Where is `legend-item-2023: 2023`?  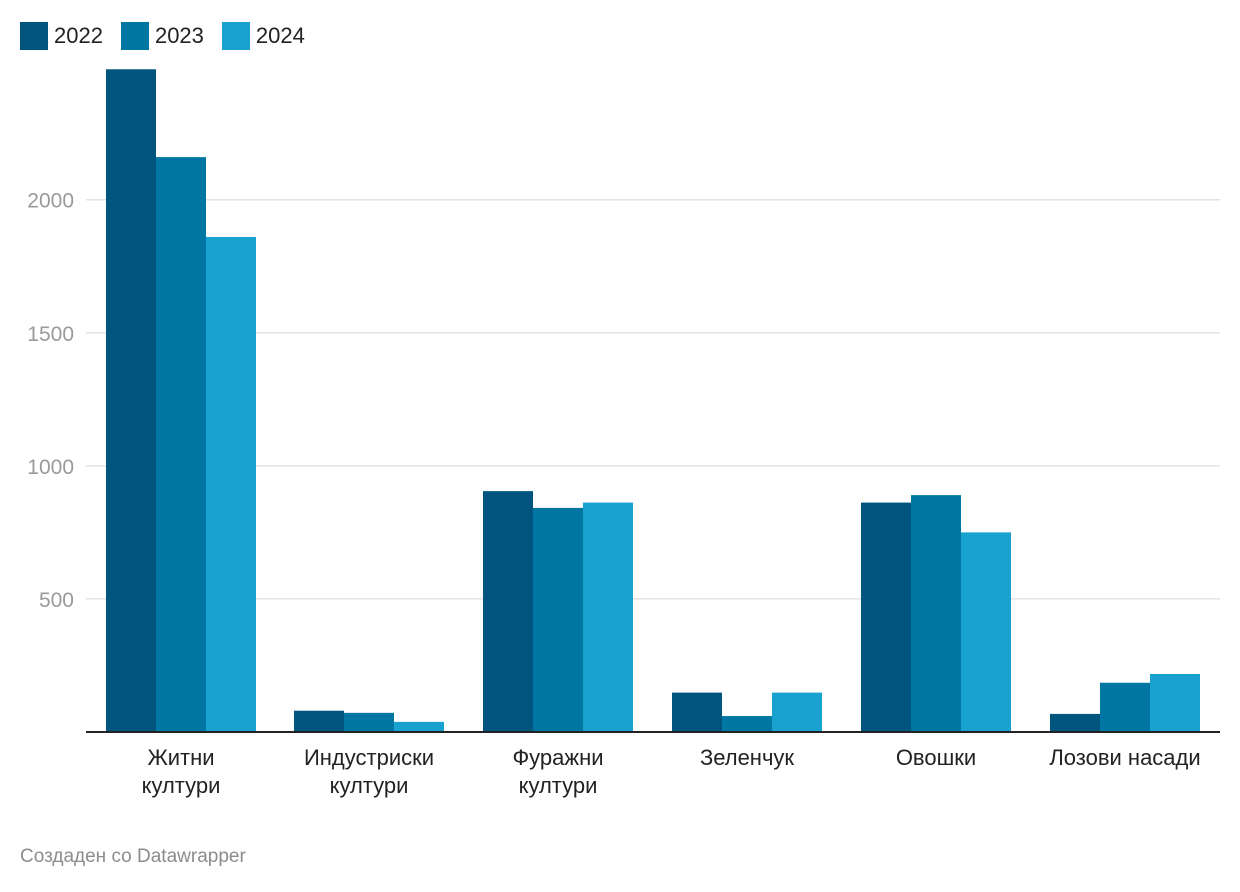
legend-item-2023: 2023 is located at coordinates (162, 36).